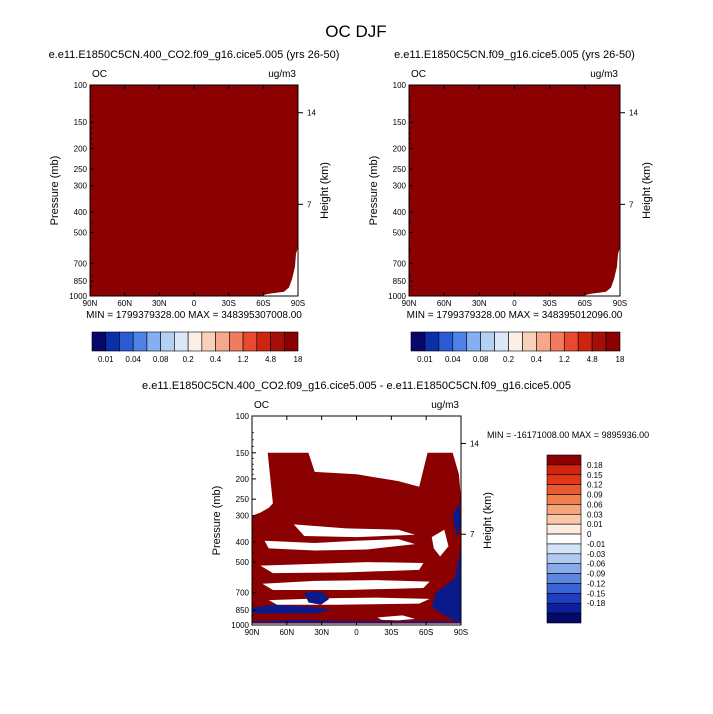 This screenshot has height=714, width=713. Describe the element at coordinates (481, 359) in the screenshot. I see `colorbar-label: 0.08` at that location.